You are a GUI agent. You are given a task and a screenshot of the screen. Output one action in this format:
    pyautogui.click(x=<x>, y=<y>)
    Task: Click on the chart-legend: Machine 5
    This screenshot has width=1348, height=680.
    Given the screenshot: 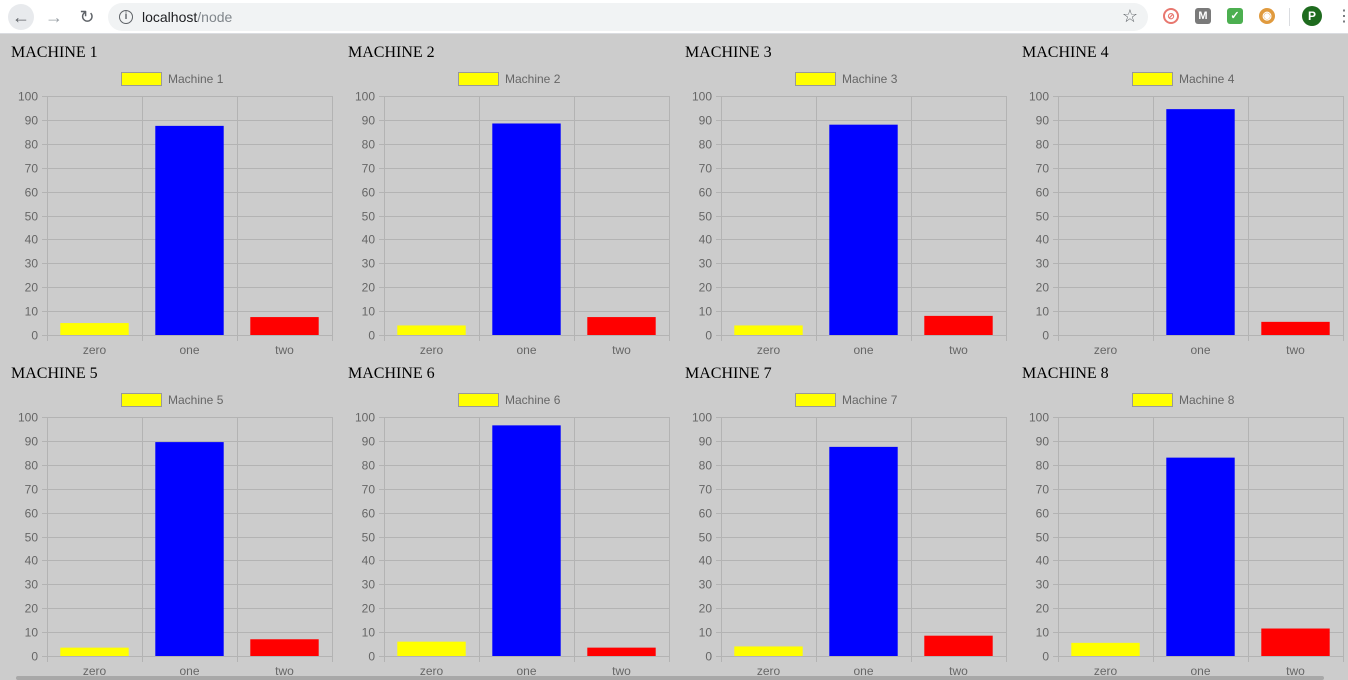 What is the action you would take?
    pyautogui.click(x=172, y=400)
    